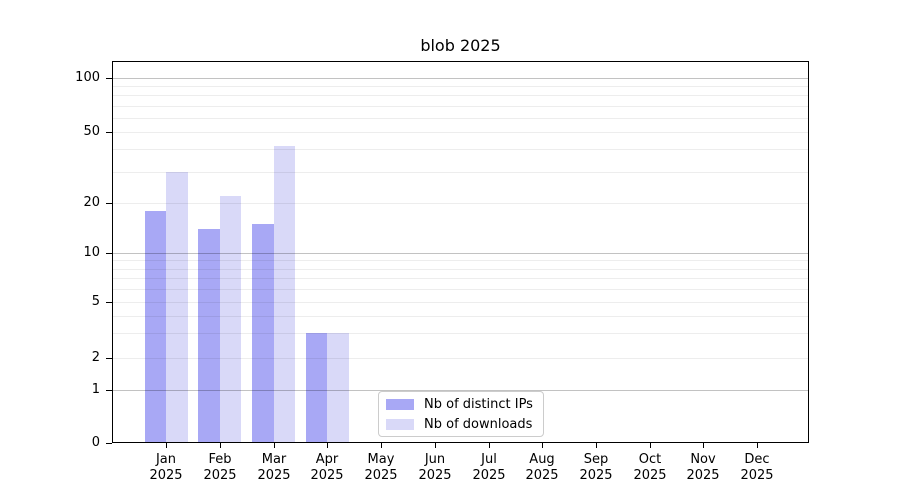  I want to click on legend-swatch-nb-of-downloads, so click(400, 424).